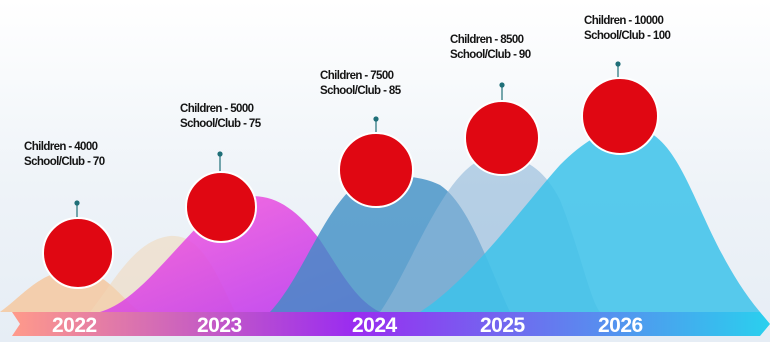  I want to click on milestone-note-2022: Children - 4000 School/Club - 70, so click(64, 155).